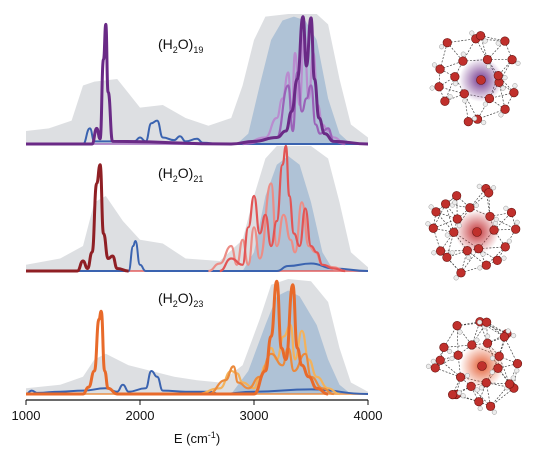 The width and height of the screenshot is (556, 459). What do you see at coordinates (140, 415) in the screenshot?
I see `x-tick-label: 2000` at bounding box center [140, 415].